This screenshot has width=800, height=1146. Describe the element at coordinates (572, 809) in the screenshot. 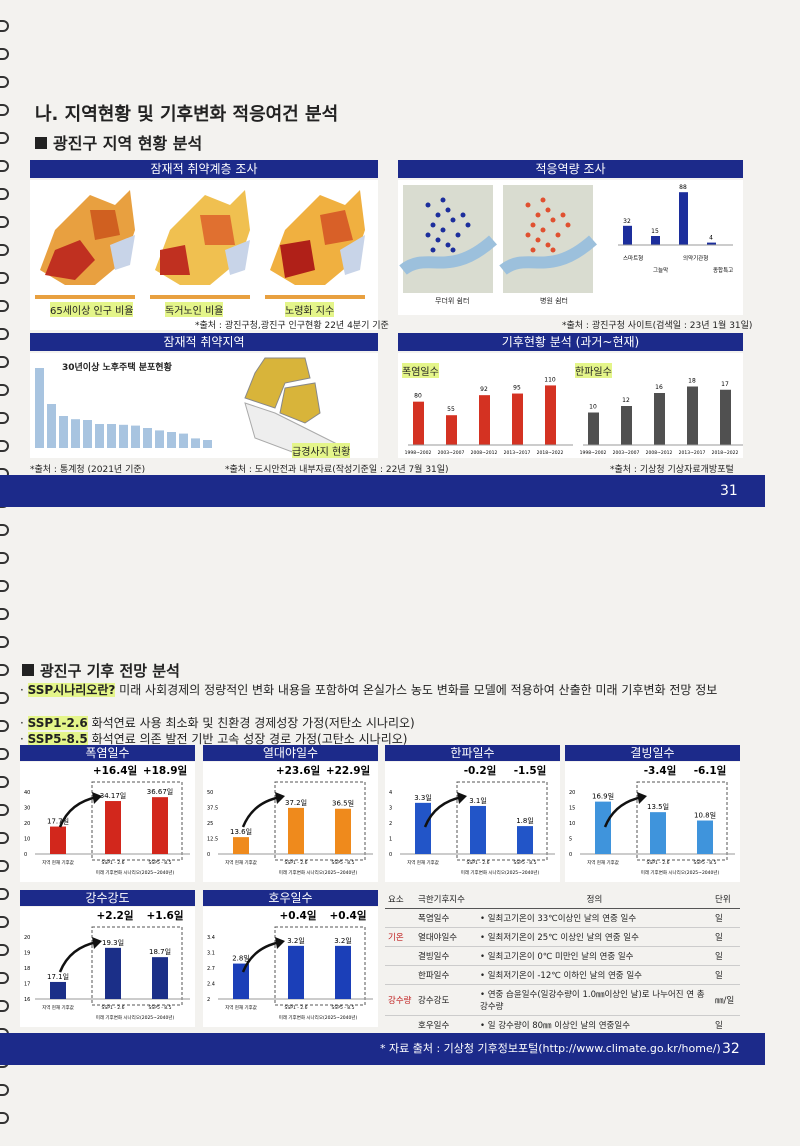

I see `y-tick: 15` at that location.